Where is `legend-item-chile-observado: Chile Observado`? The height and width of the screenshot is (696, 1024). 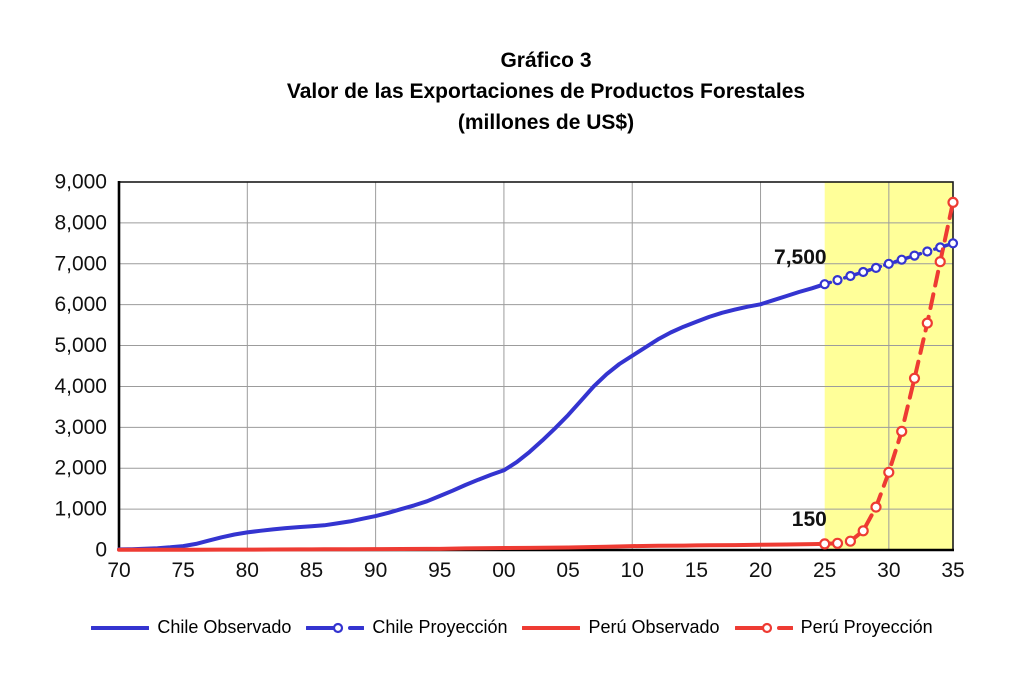
legend-item-chile-observado: Chile Observado is located at coordinates (191, 627).